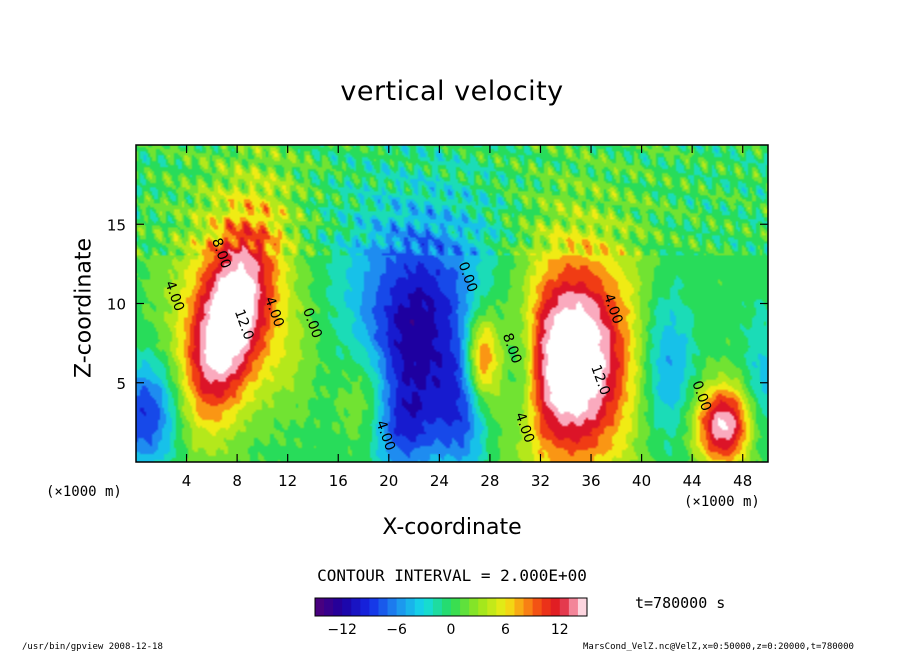 This screenshot has width=904, height=654. What do you see at coordinates (92, 647) in the screenshot?
I see `footer-left: /usr/bin/gpview 2008-12-18` at bounding box center [92, 647].